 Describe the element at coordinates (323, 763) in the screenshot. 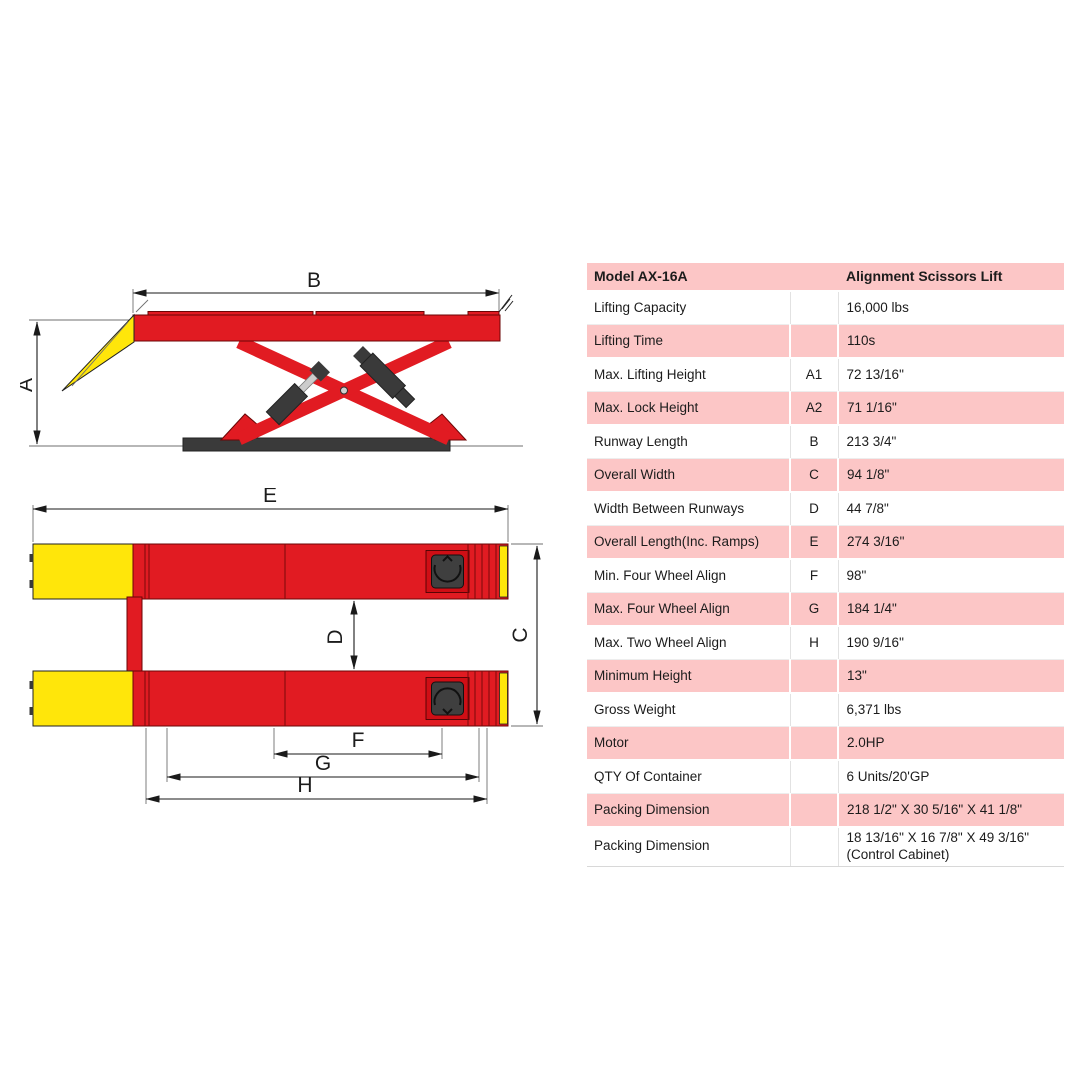

I see `dimension-label-g: G` at that location.